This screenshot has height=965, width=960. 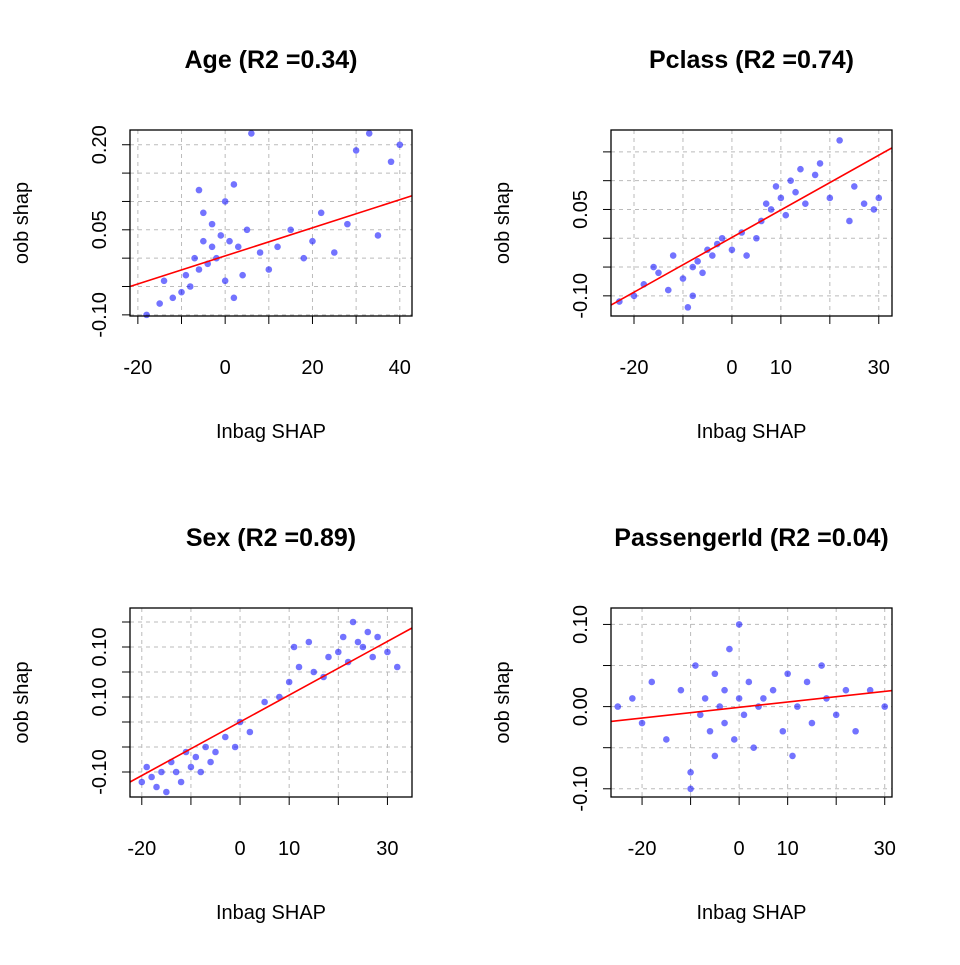 What do you see at coordinates (751, 538) in the screenshot?
I see `chart-title: PassengerId (R2 =0.04)` at bounding box center [751, 538].